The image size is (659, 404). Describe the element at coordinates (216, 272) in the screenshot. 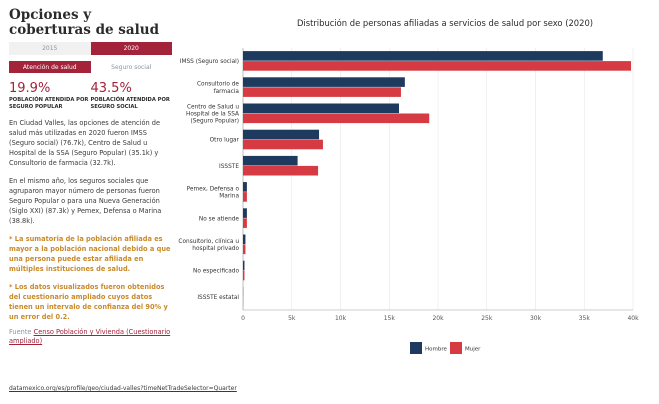

I see `category-label: No especificado` at that location.